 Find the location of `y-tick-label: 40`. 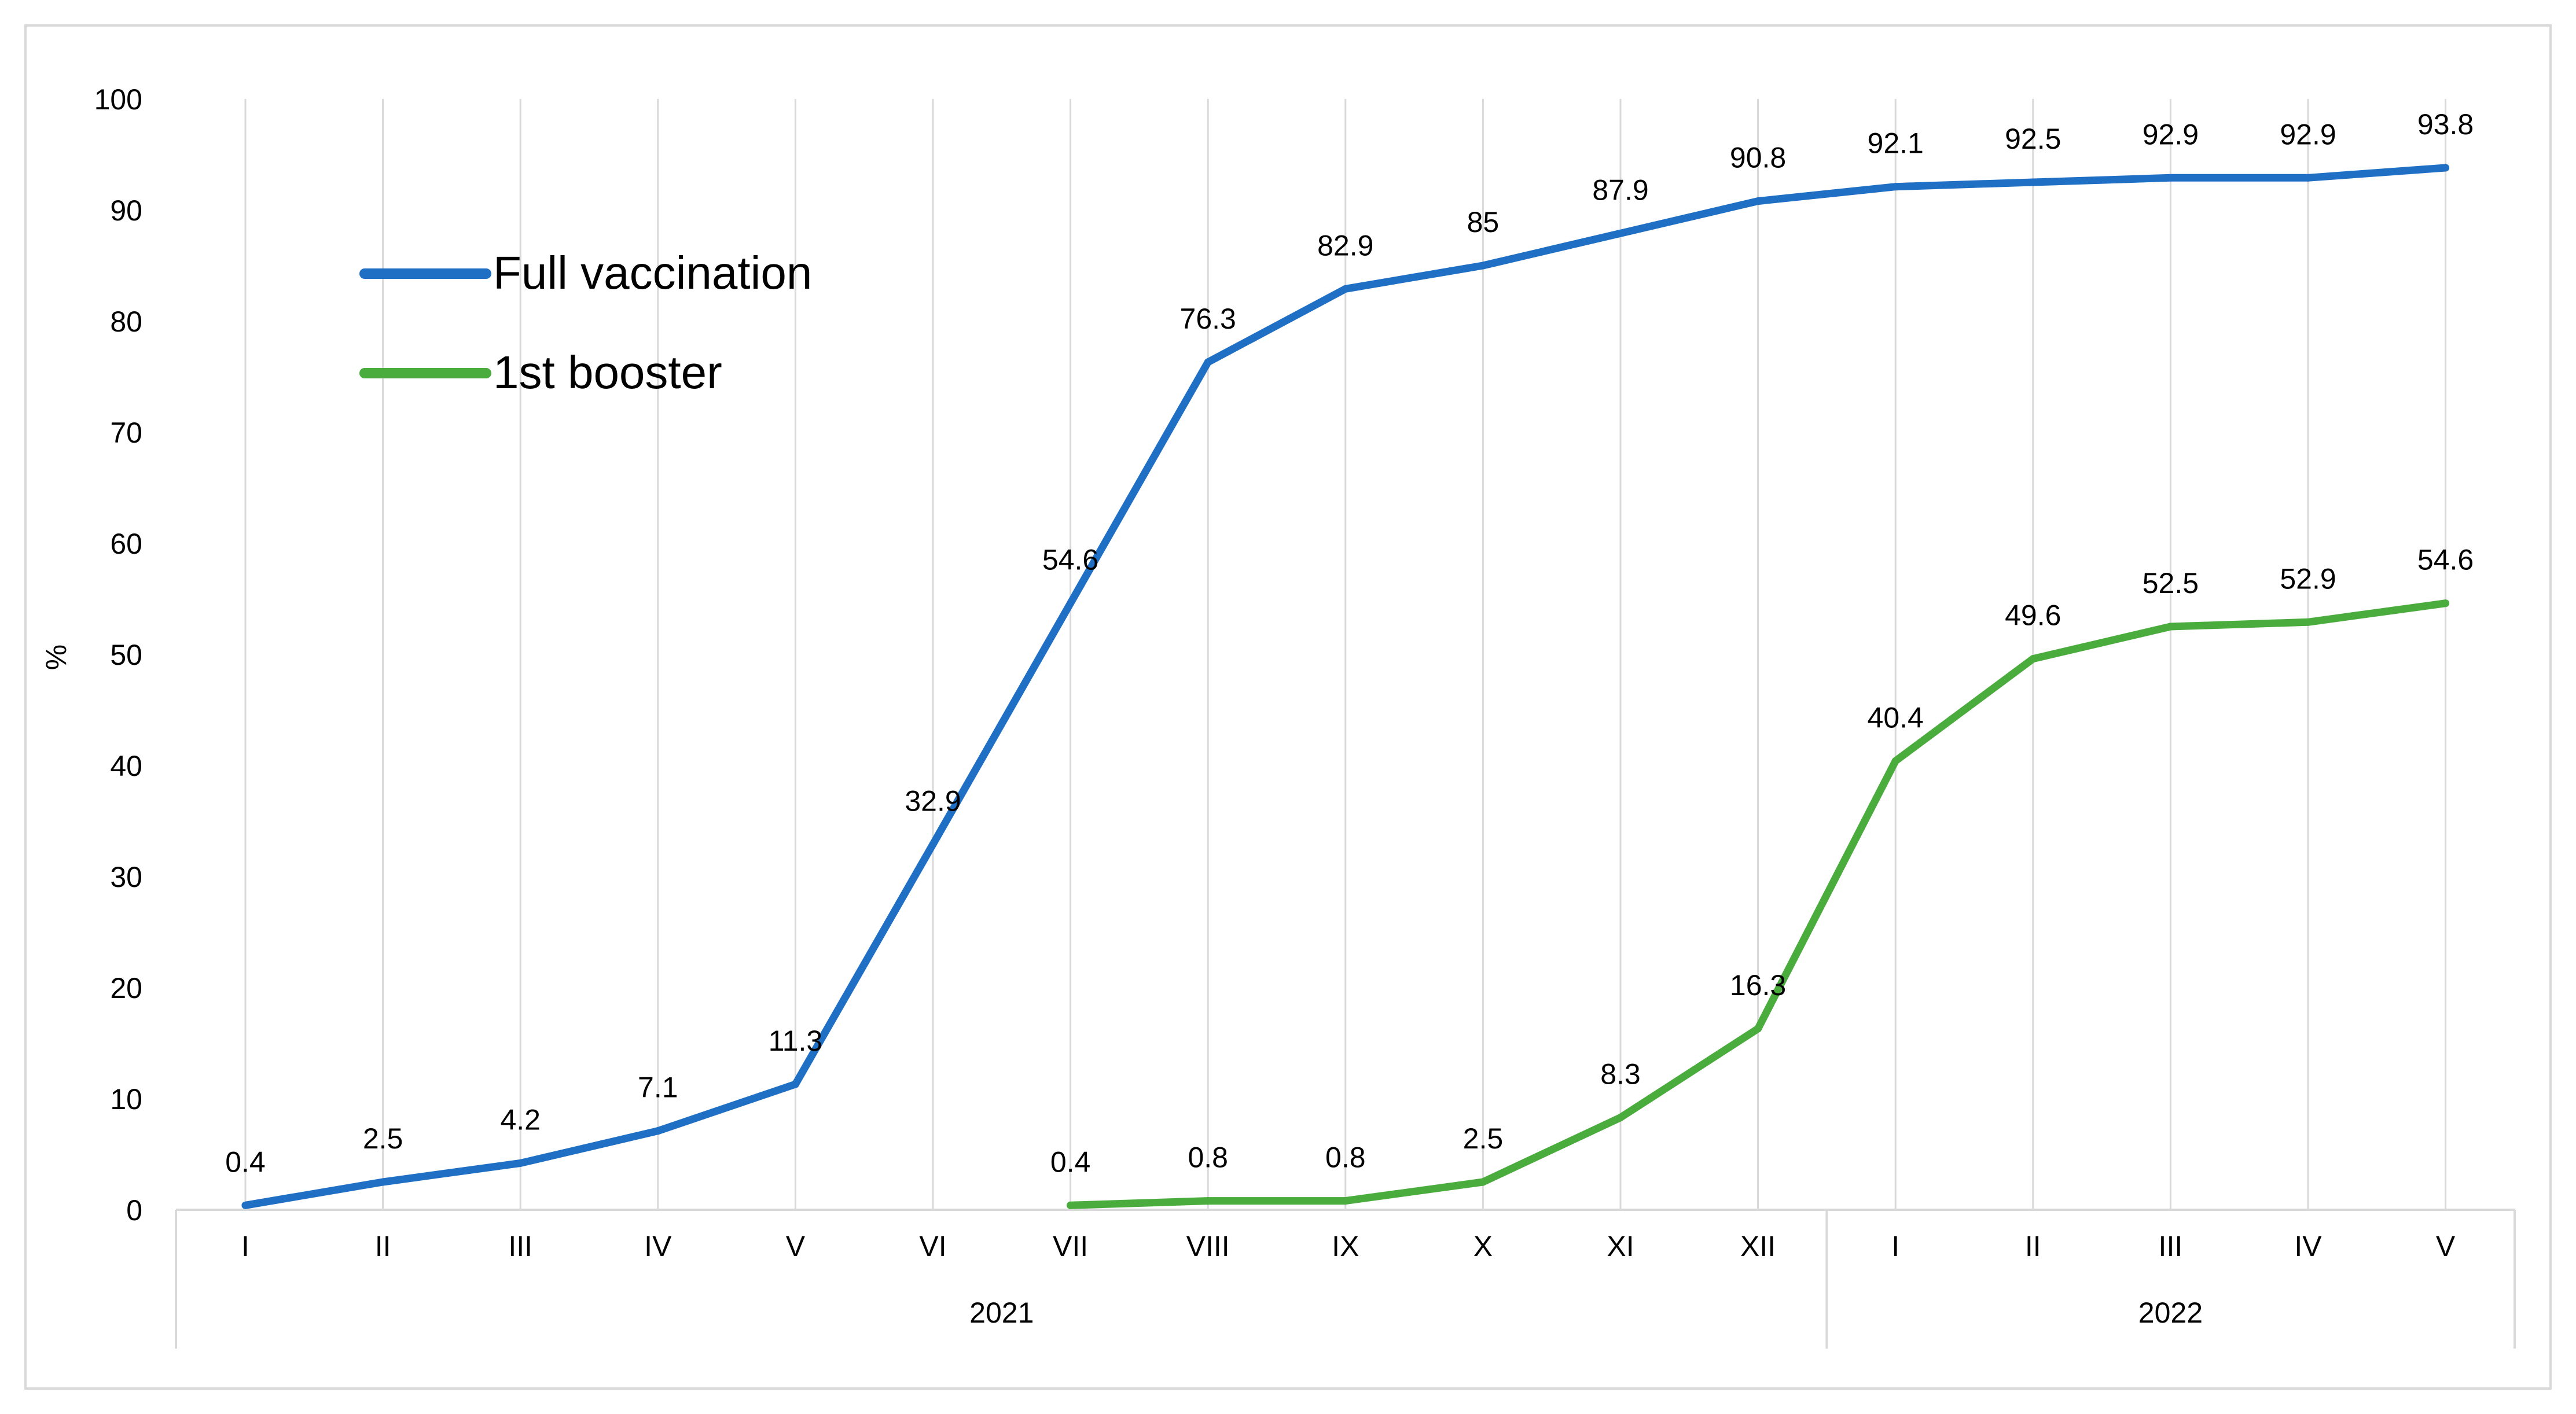

y-tick-label: 40 is located at coordinates (126, 766).